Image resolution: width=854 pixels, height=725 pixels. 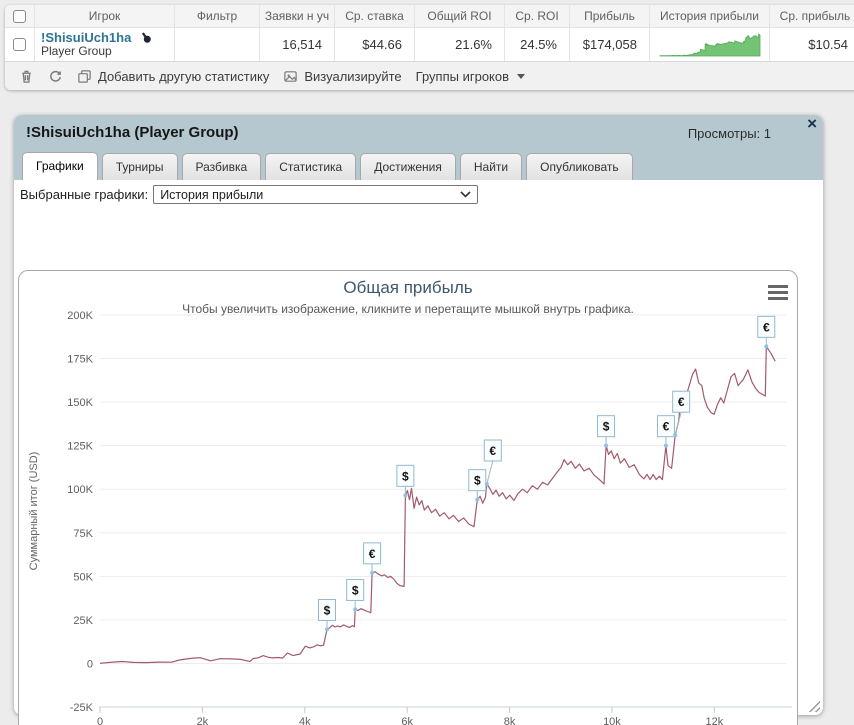 What do you see at coordinates (778, 294) in the screenshot?
I see `chart-menu-icon` at bounding box center [778, 294].